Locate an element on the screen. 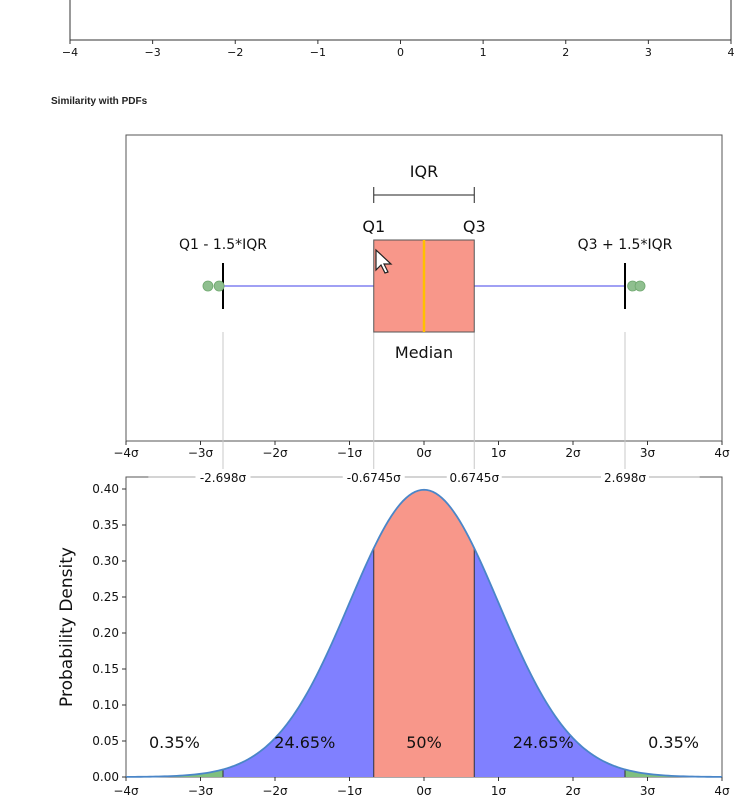  q1-label: Q1 is located at coordinates (373, 226).